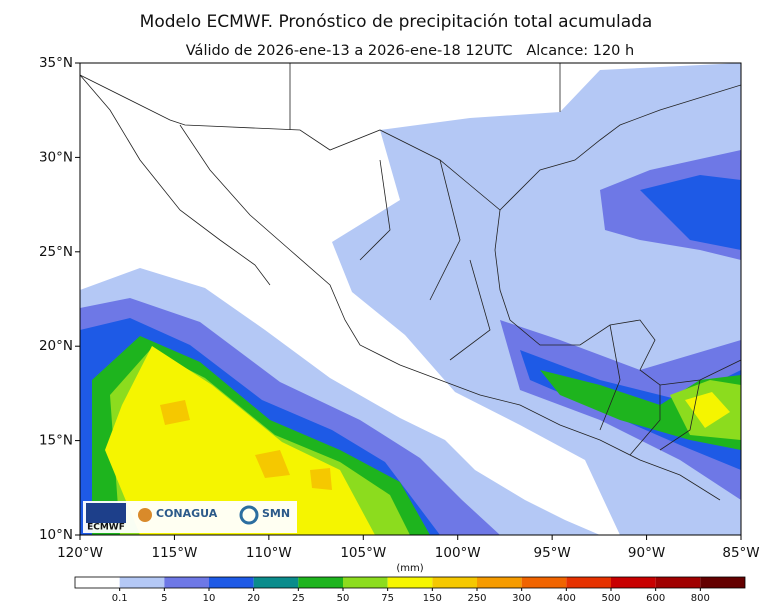 The image size is (768, 610). Describe the element at coordinates (174, 553) in the screenshot. I see `lon-label: 115°W` at that location.